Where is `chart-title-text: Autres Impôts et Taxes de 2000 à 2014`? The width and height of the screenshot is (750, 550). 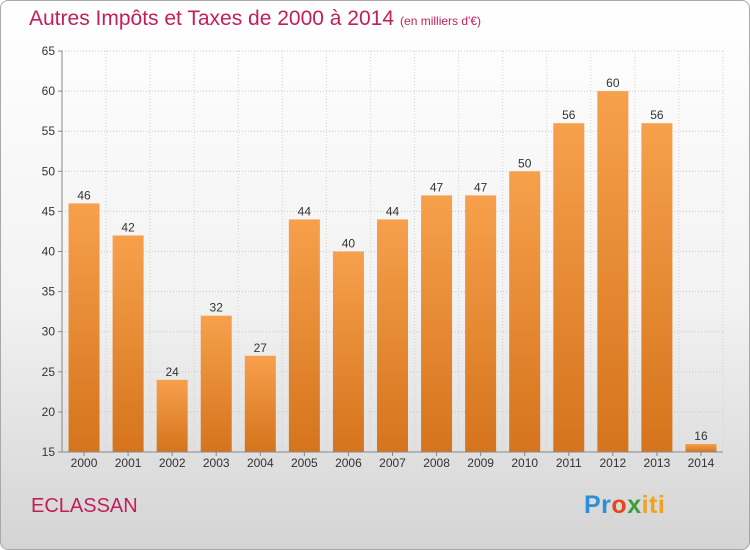 chart-title-text: Autres Impôts et Taxes de 2000 à 2014 is located at coordinates (212, 18).